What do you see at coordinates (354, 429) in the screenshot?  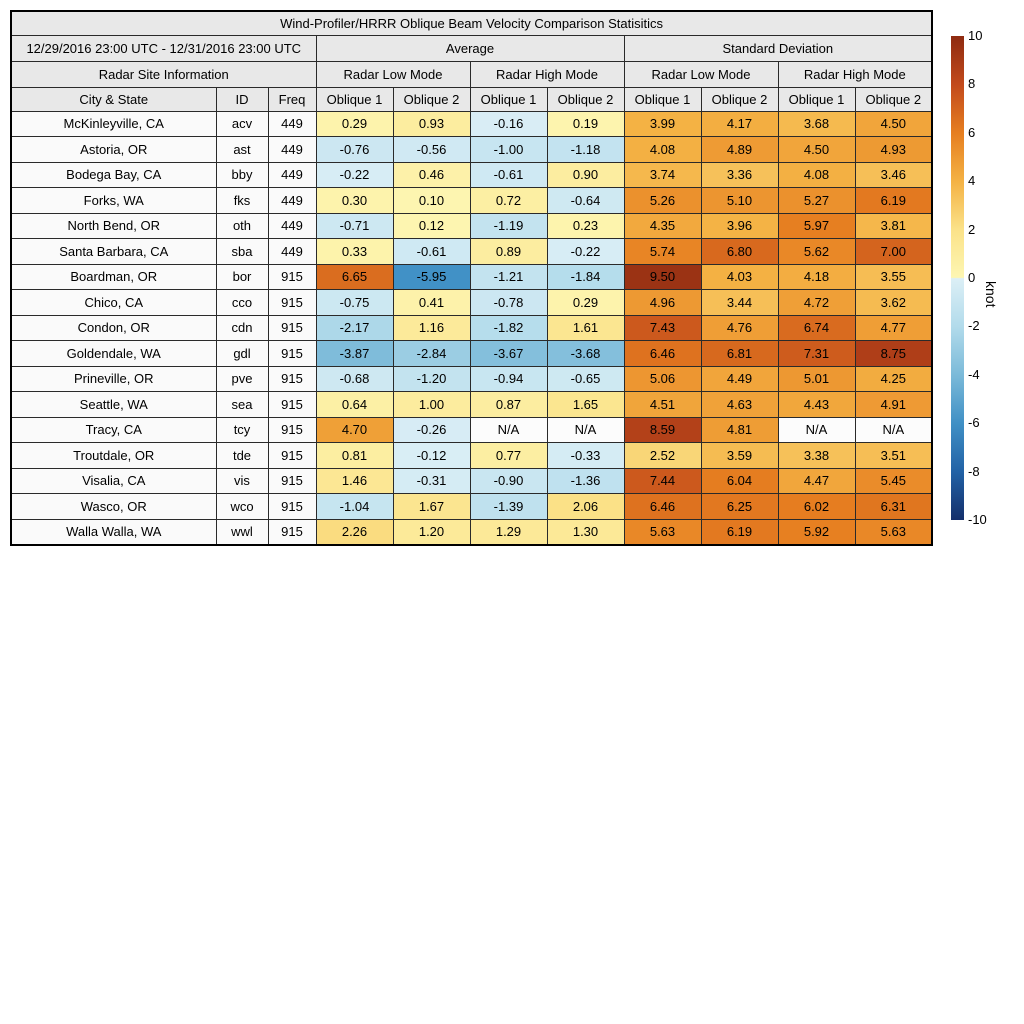 I see `value-cell: 4.70` at bounding box center [354, 429].